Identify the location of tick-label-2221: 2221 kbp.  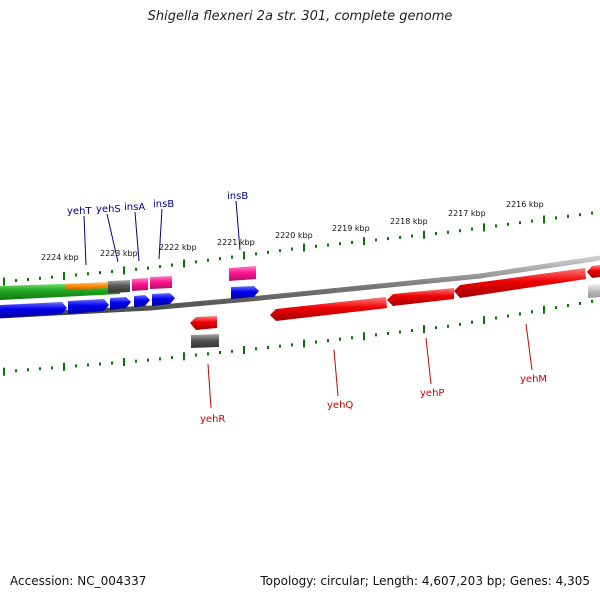
(236, 242).